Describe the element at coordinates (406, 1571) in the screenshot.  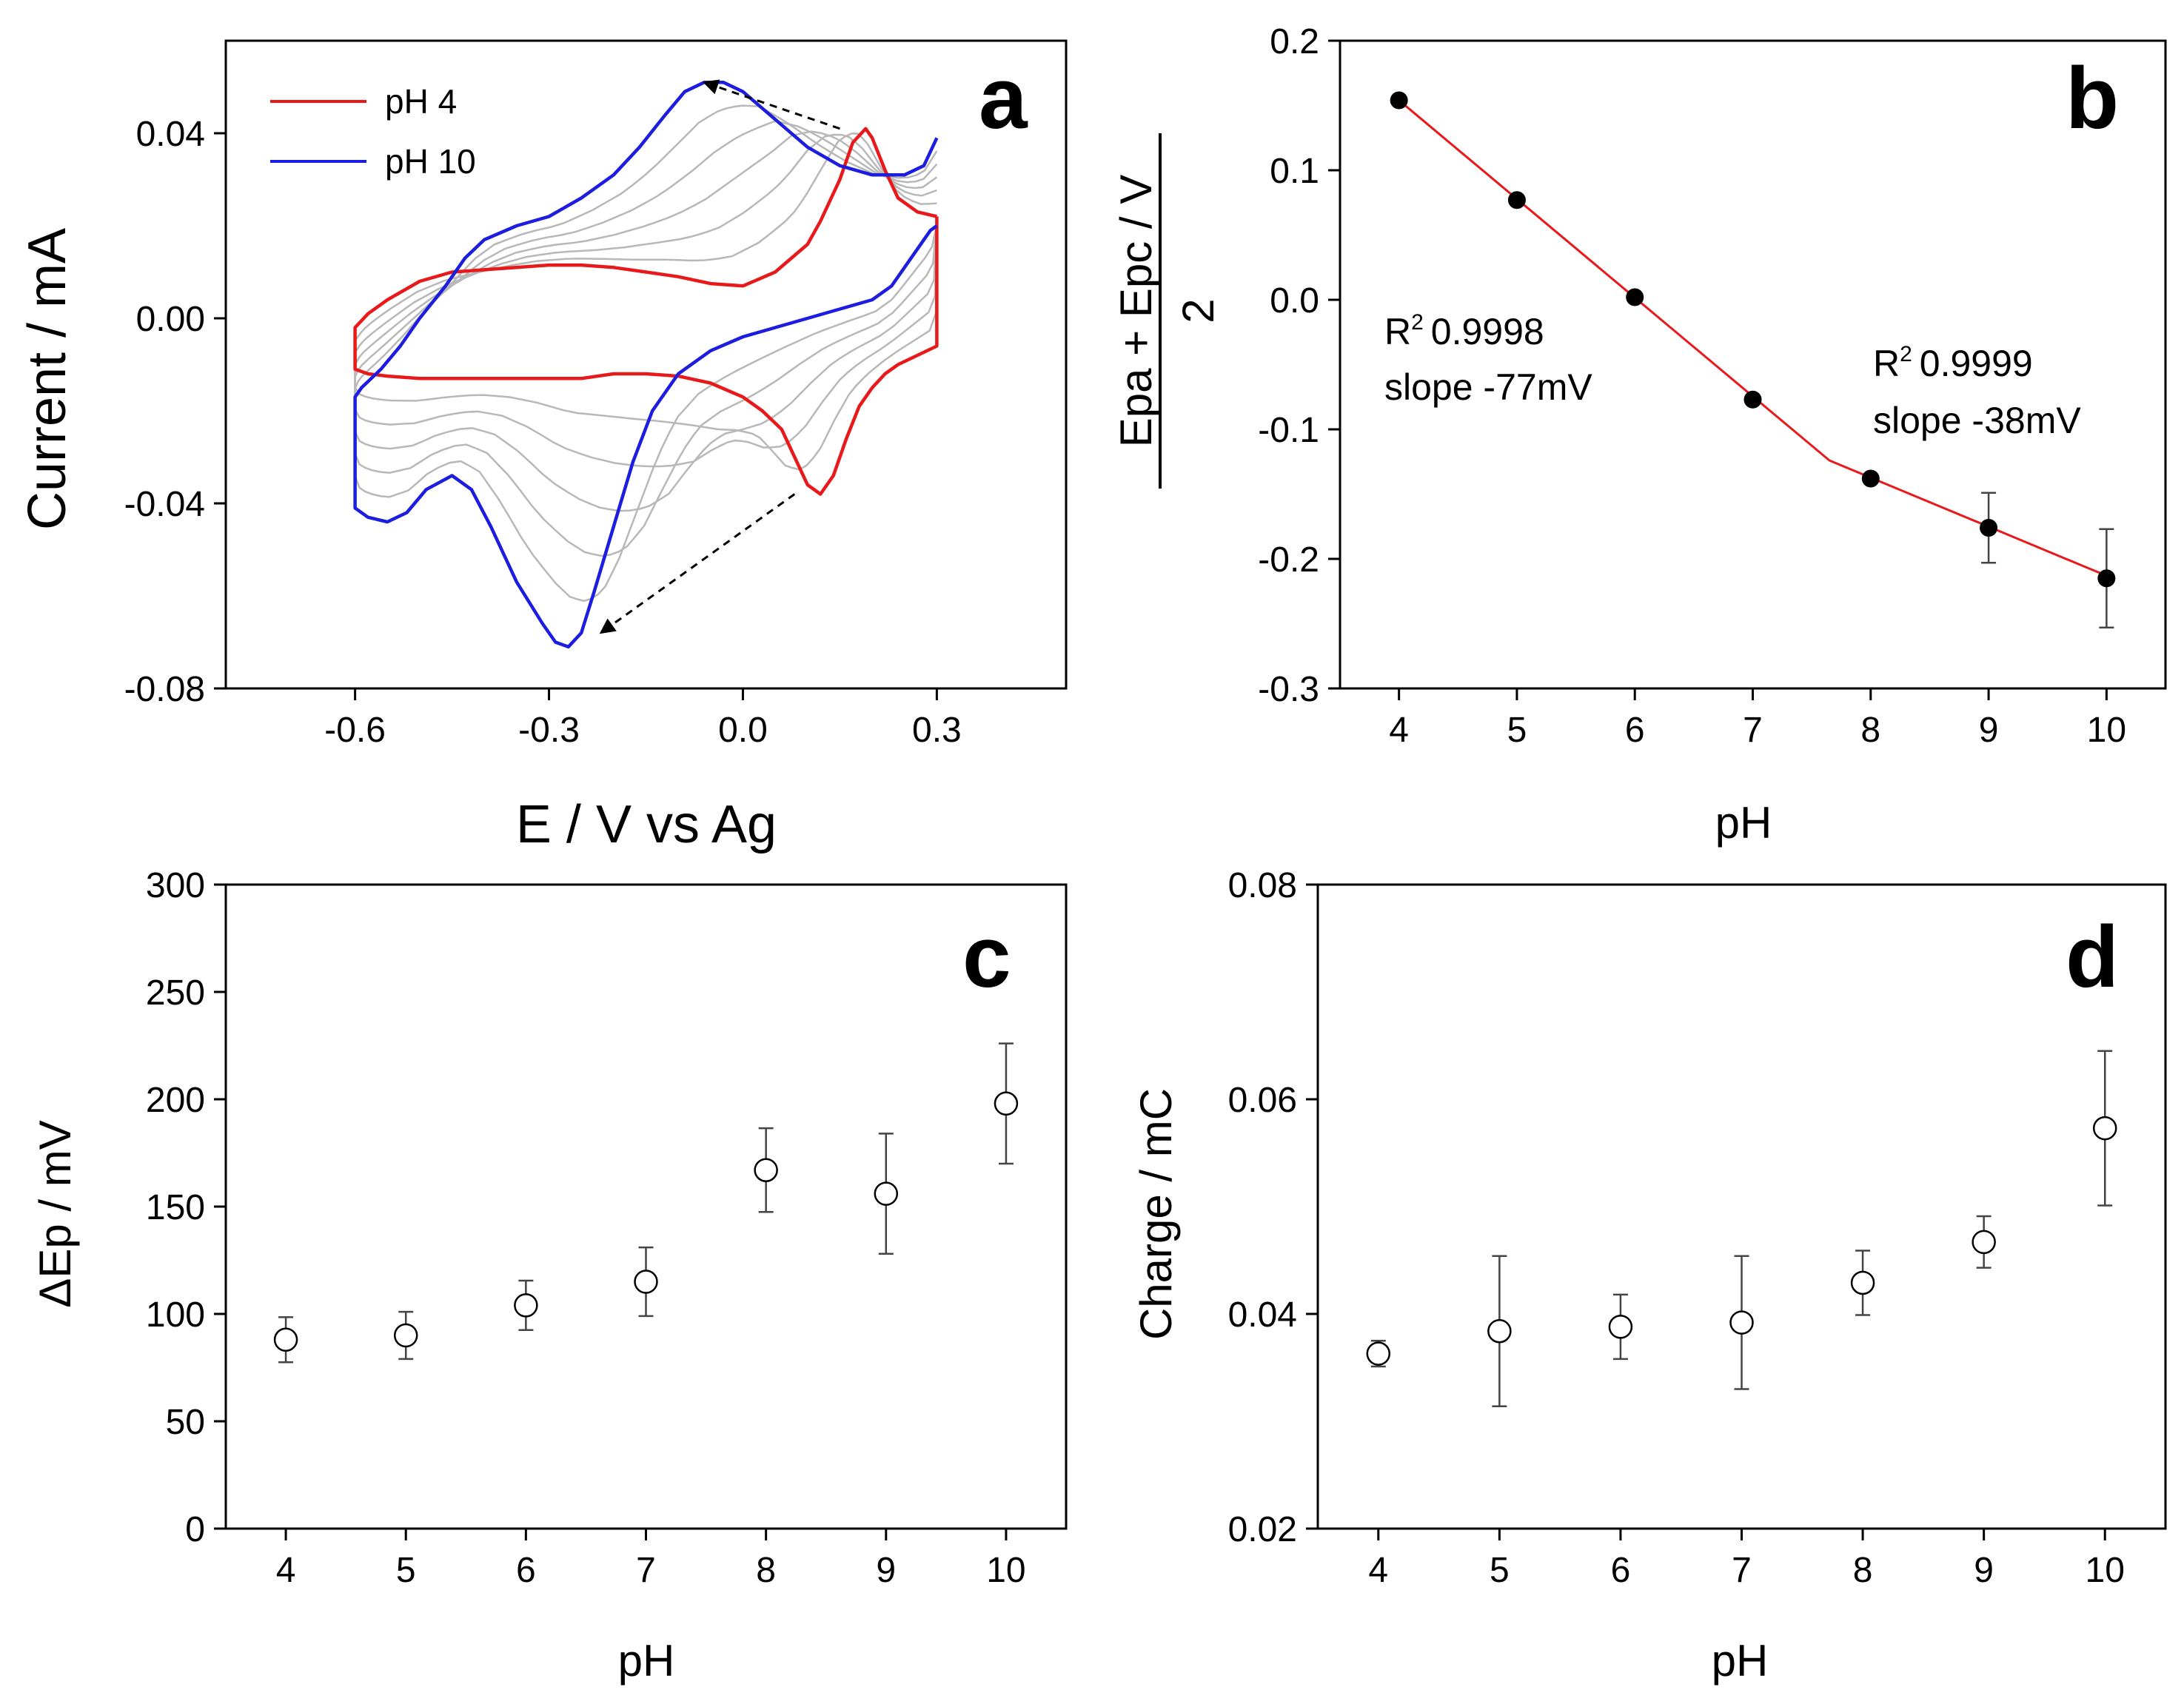
I see `panel-c-xtick-label: 5` at that location.